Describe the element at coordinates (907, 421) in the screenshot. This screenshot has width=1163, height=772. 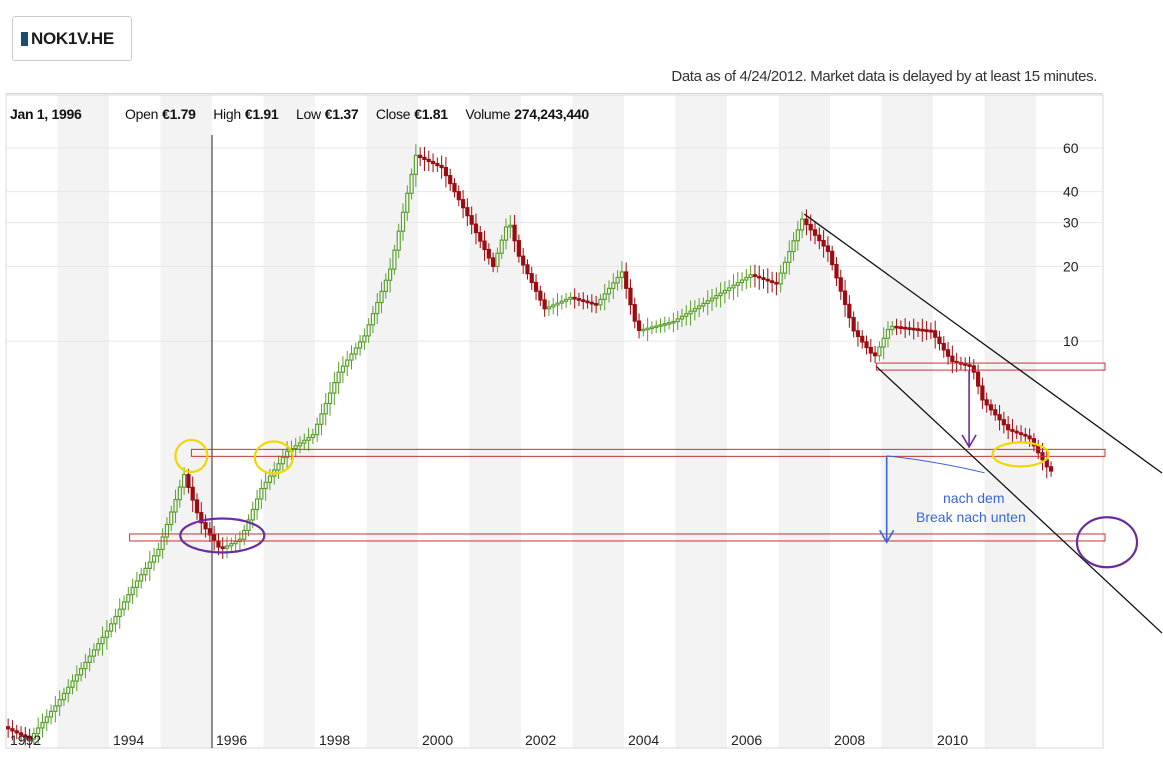
I see `year-band-2009` at that location.